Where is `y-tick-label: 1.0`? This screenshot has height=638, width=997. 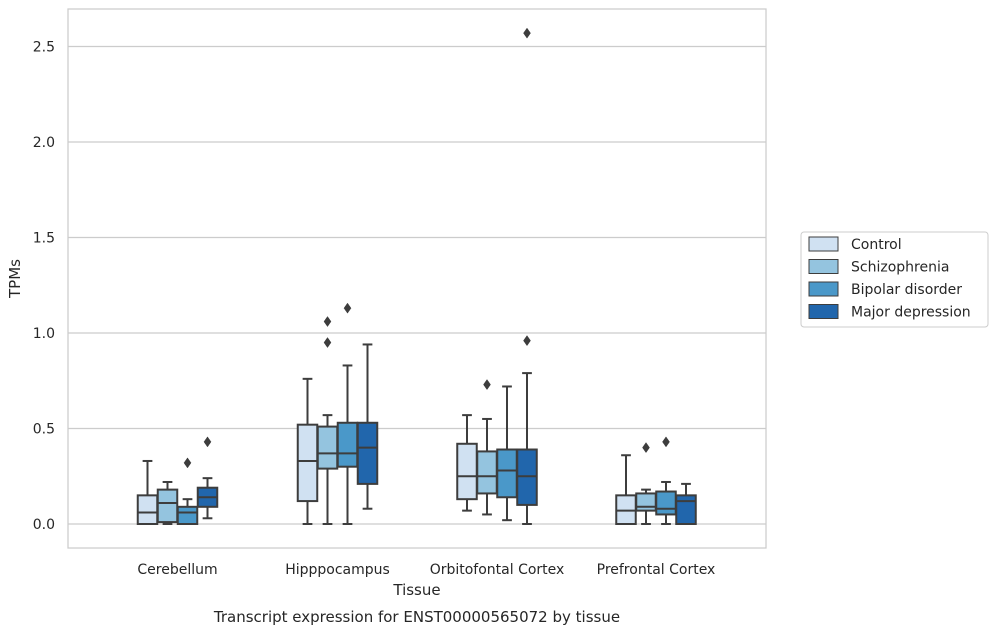 y-tick-label: 1.0 is located at coordinates (44, 334).